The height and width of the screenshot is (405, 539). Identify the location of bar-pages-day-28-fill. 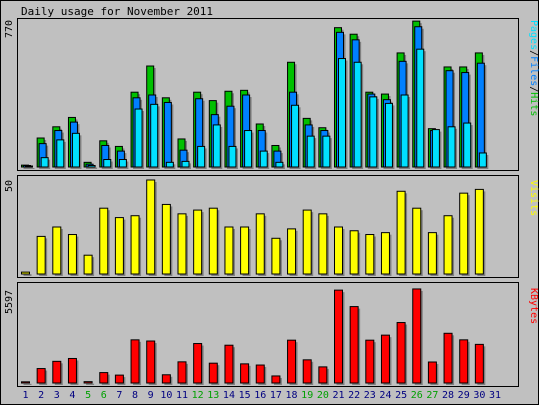
(451, 147).